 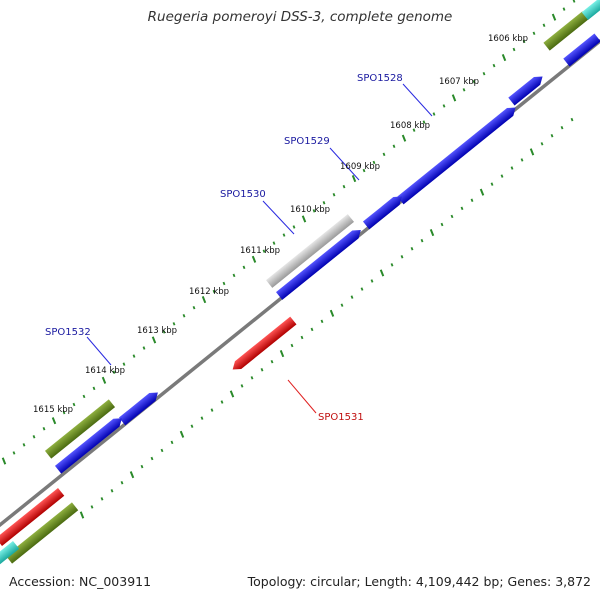 I want to click on gene-forward-left, so click(x=89, y=444).